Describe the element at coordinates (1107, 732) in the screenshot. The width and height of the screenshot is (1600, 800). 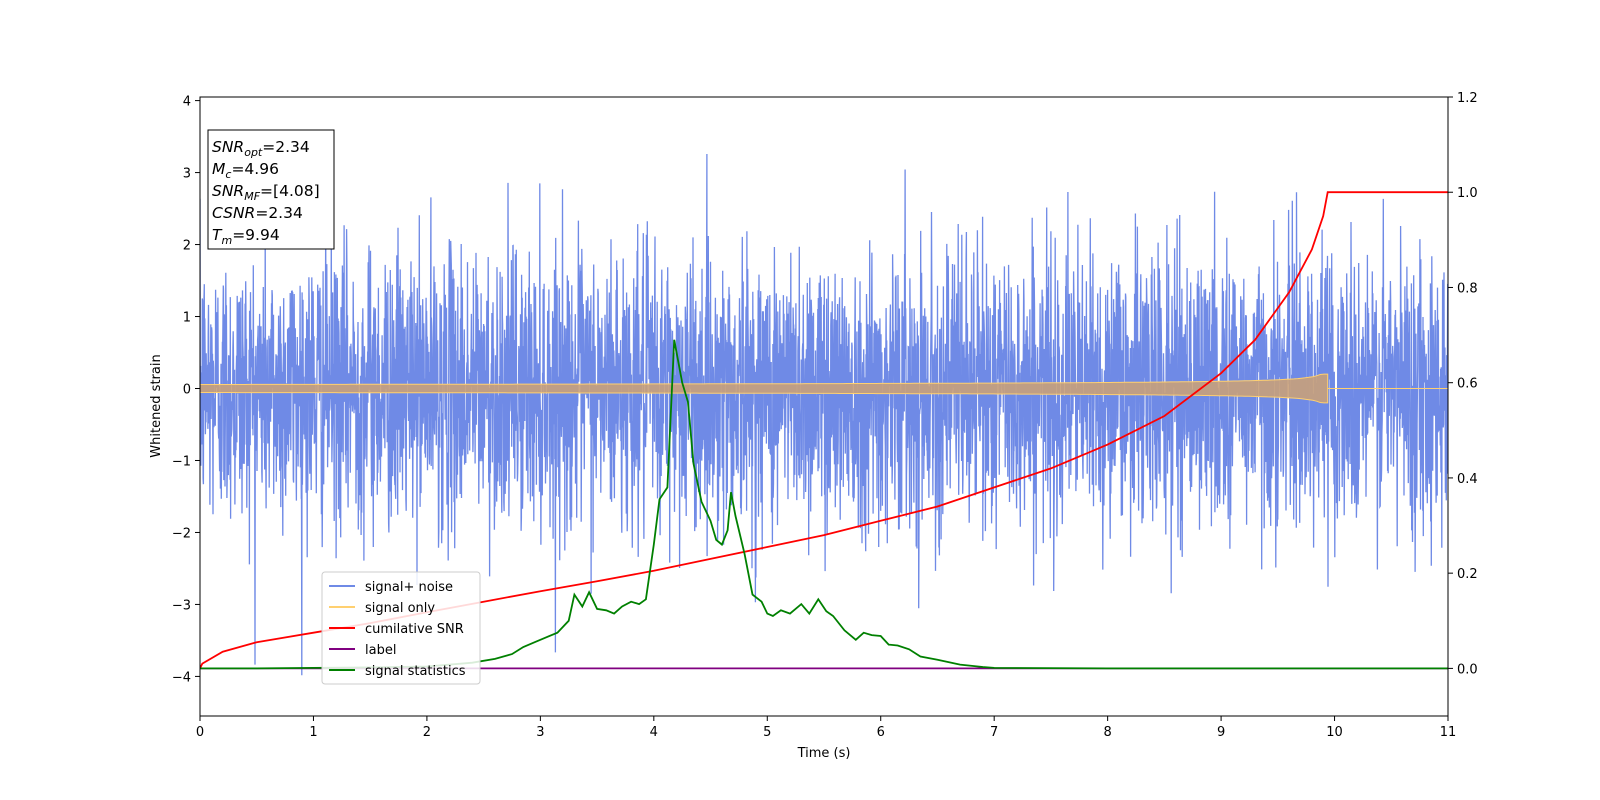
I see `x-tick-label: 8` at that location.